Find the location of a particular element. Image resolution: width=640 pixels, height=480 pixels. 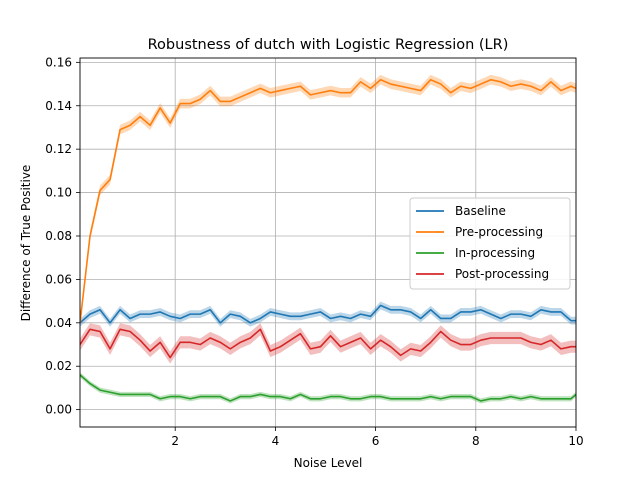

y-tick-label: 0.02 is located at coordinates (58, 366).